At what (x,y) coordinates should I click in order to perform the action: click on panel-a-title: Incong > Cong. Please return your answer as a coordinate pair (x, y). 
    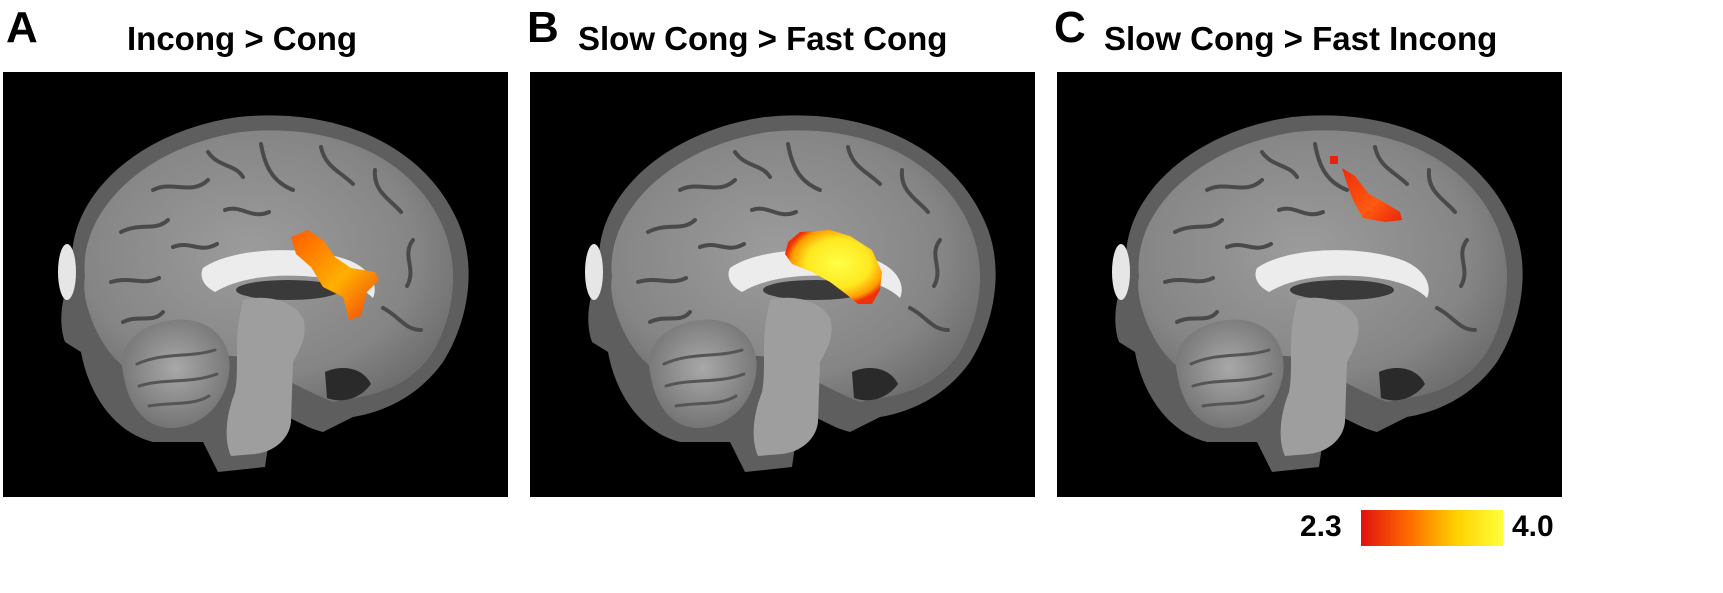
    Looking at the image, I should click on (242, 38).